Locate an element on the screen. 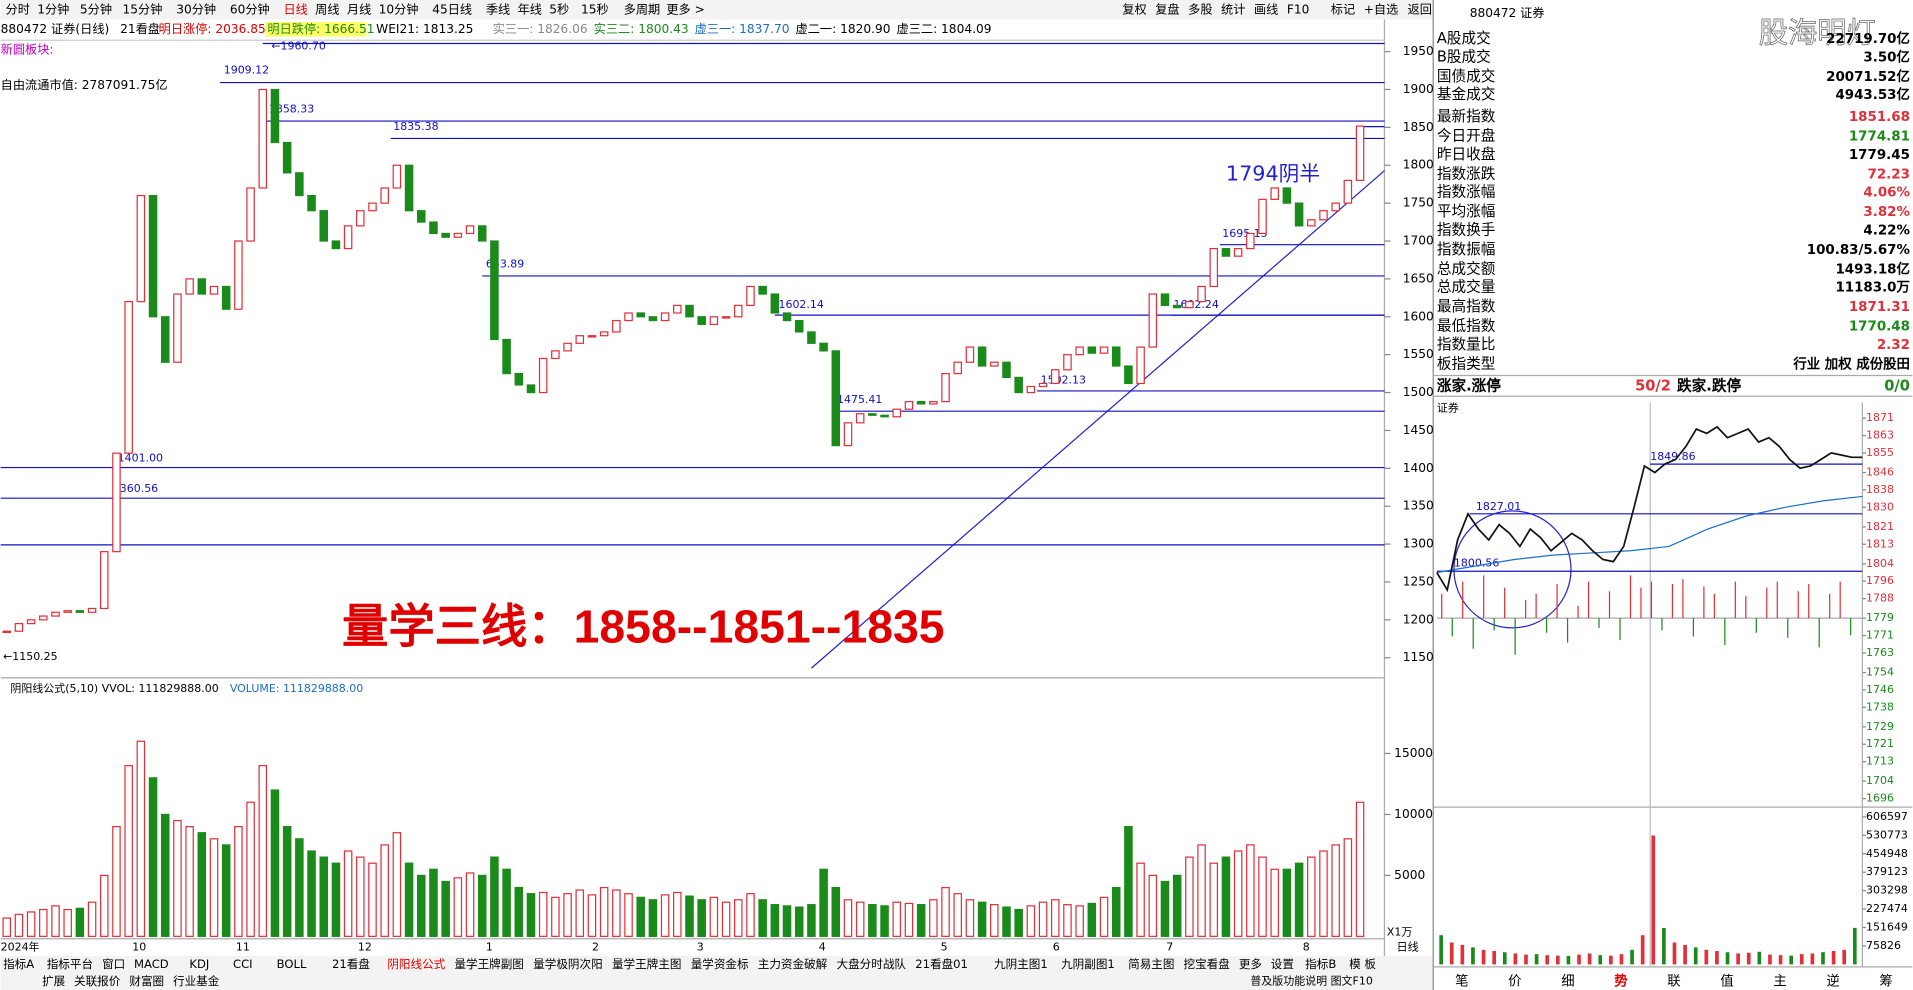 The image size is (1913, 990). y-tick-label: 1830 is located at coordinates (1880, 506).